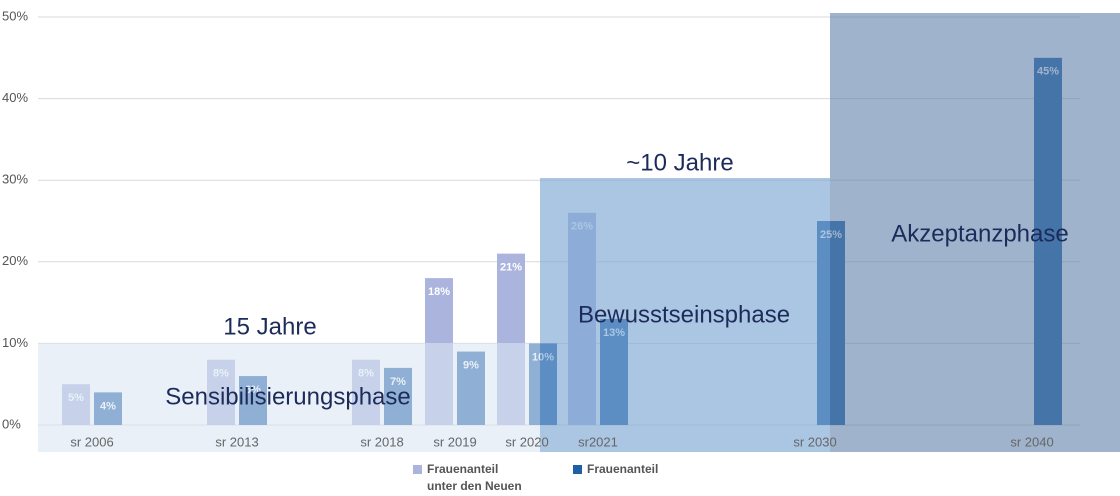  What do you see at coordinates (1031, 441) in the screenshot?
I see `x-tick-label: sr 2040` at bounding box center [1031, 441].